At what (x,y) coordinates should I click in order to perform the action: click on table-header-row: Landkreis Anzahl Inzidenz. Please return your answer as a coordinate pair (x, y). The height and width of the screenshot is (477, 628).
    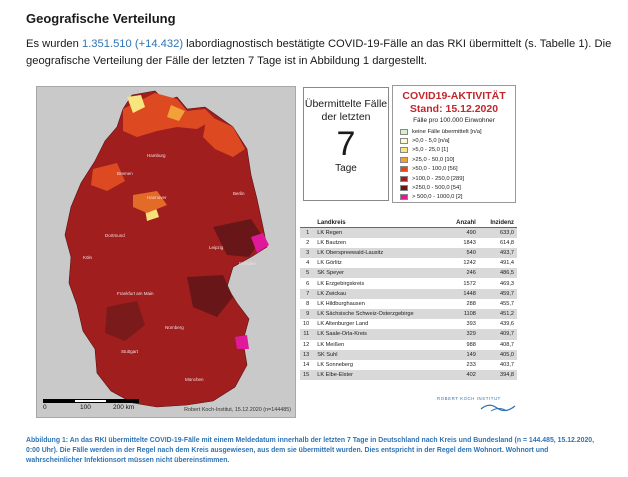
    Looking at the image, I should click on (408, 223).